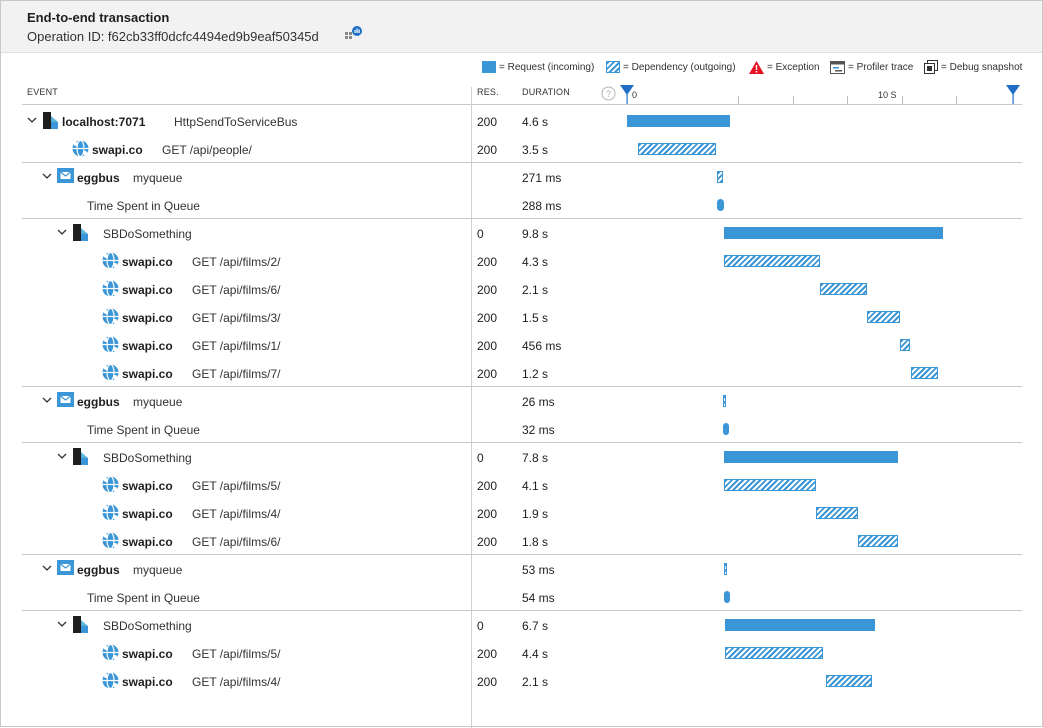  I want to click on table-row: swapi.co GET /api/films/5/200 4.1 s, so click(521, 485).